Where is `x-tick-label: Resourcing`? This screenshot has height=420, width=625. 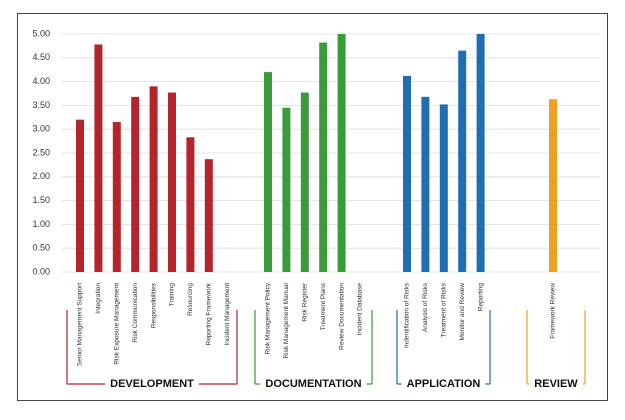 x-tick-label: Resourcing is located at coordinates (190, 299).